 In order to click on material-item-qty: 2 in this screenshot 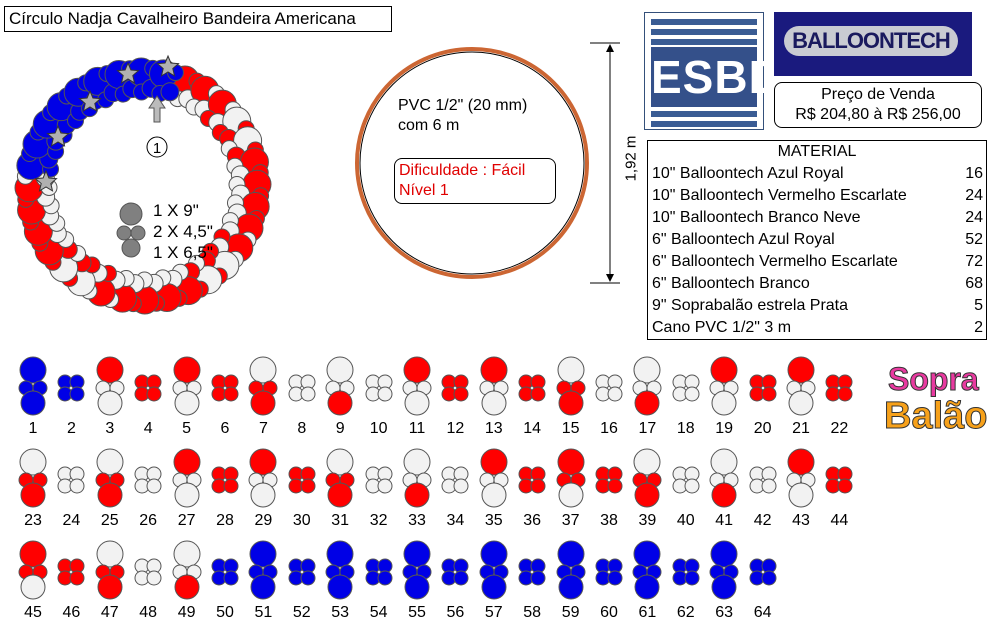, I will do `click(978, 327)`.